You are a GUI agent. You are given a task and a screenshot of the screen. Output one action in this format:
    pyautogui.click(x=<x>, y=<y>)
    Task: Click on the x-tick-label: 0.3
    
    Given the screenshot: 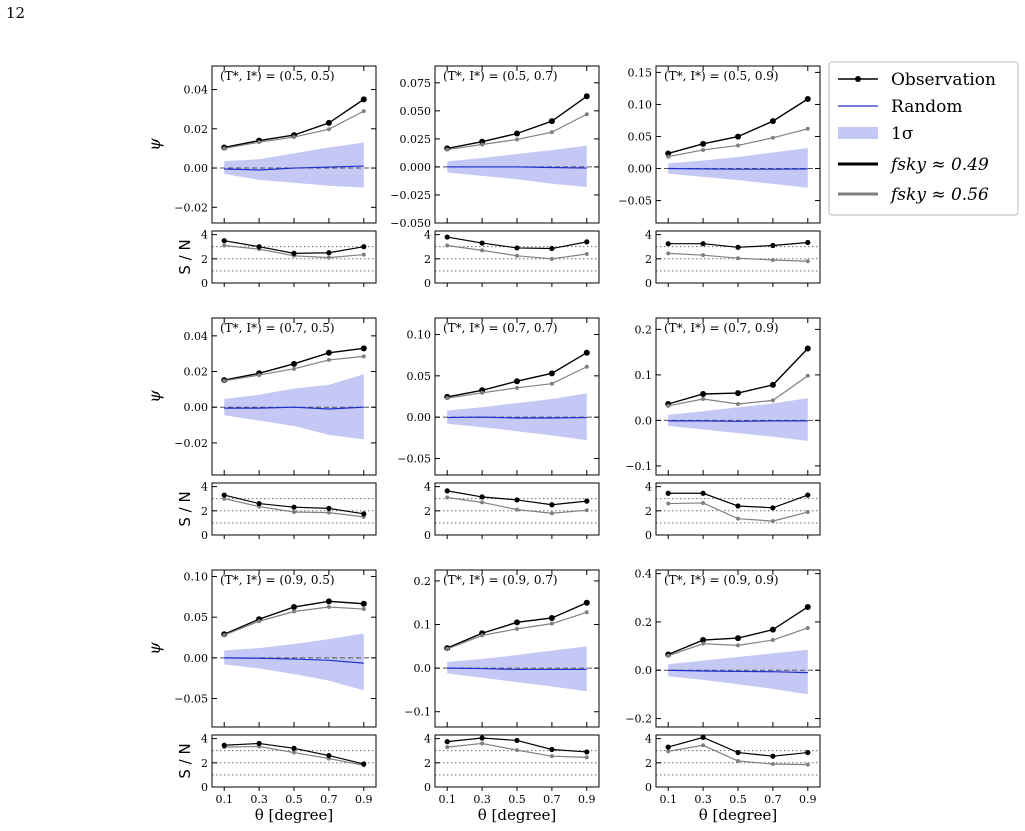 What is the action you would take?
    pyautogui.click(x=259, y=799)
    